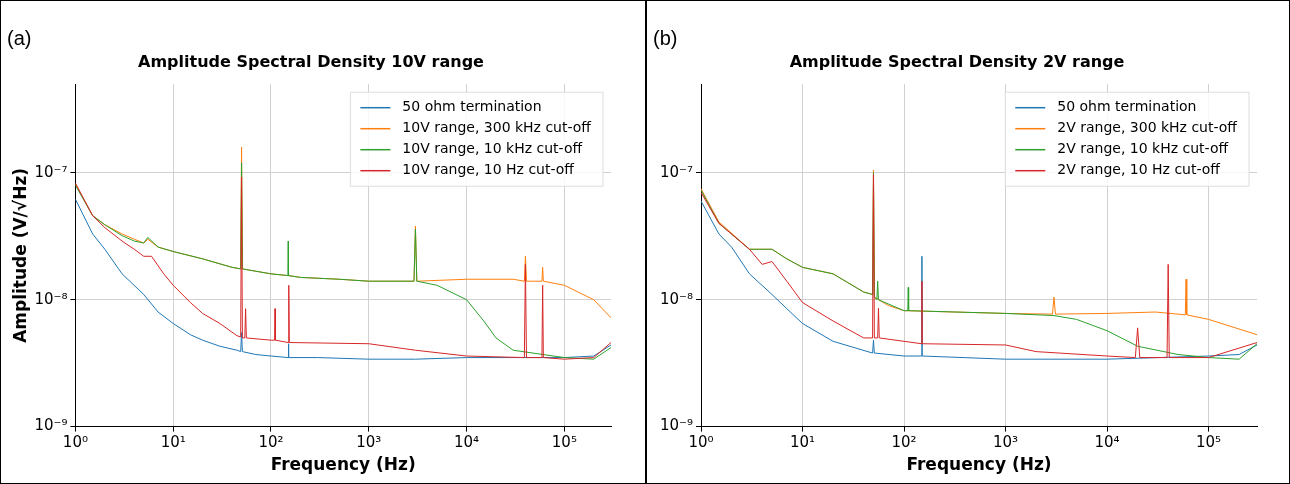 This screenshot has height=484, width=1290. I want to click on legend-label: 10V range, 300 kHz cut-off, so click(497, 127).